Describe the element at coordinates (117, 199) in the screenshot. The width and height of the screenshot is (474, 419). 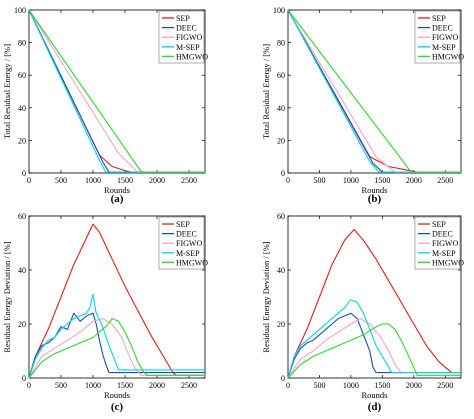
I see `panel-label: (a)` at that location.